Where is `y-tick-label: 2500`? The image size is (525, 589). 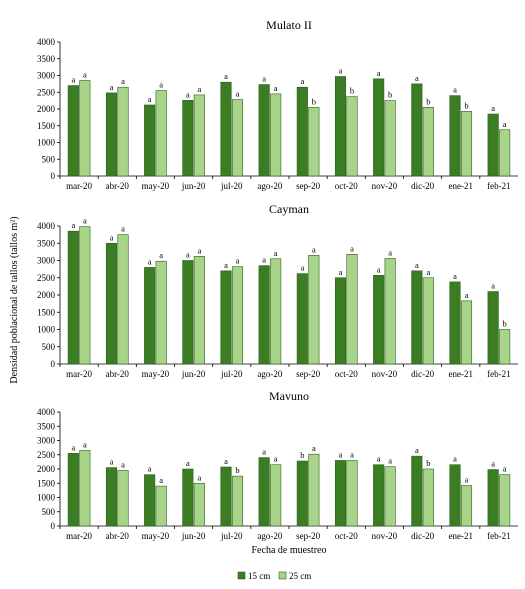
y-tick-label: 2500 is located at coordinates (46, 92).